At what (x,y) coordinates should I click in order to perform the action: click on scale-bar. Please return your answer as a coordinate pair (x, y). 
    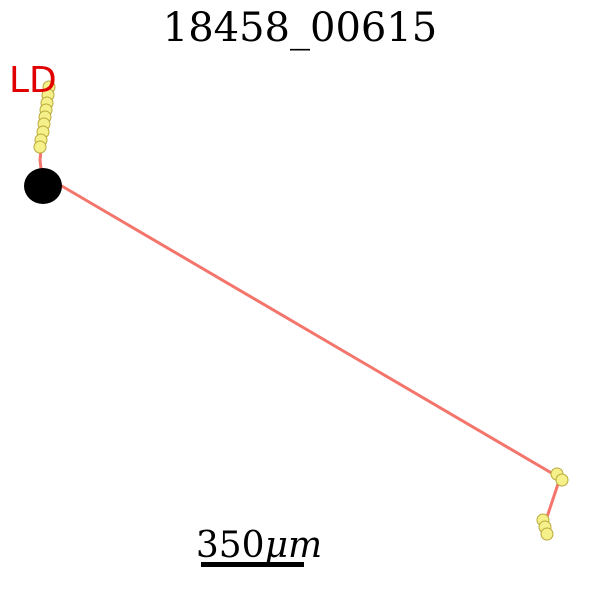
    Looking at the image, I should click on (252, 564).